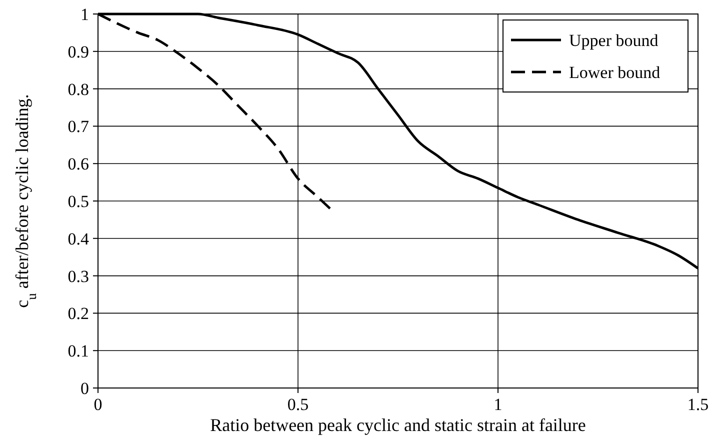 Image resolution: width=712 pixels, height=439 pixels. I want to click on y-tick-label: 0.8, so click(78, 89).